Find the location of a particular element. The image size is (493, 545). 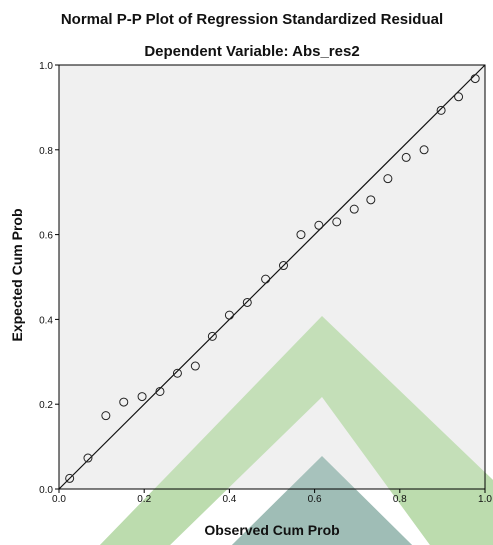

y-tick-label: 0.8 is located at coordinates (46, 151).